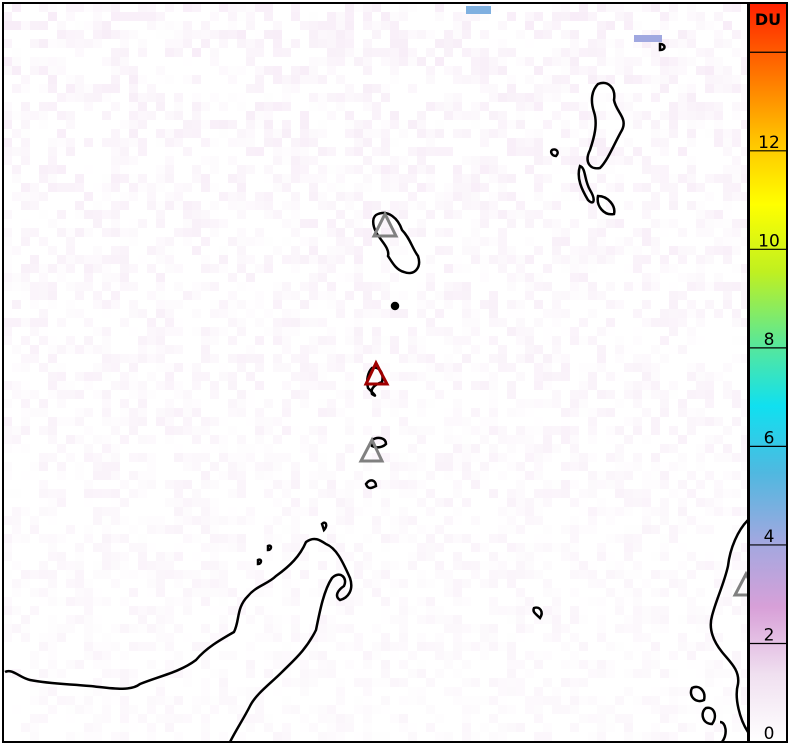  What do you see at coordinates (769, 143) in the screenshot?
I see `colorbar-tick-label: 12` at bounding box center [769, 143].